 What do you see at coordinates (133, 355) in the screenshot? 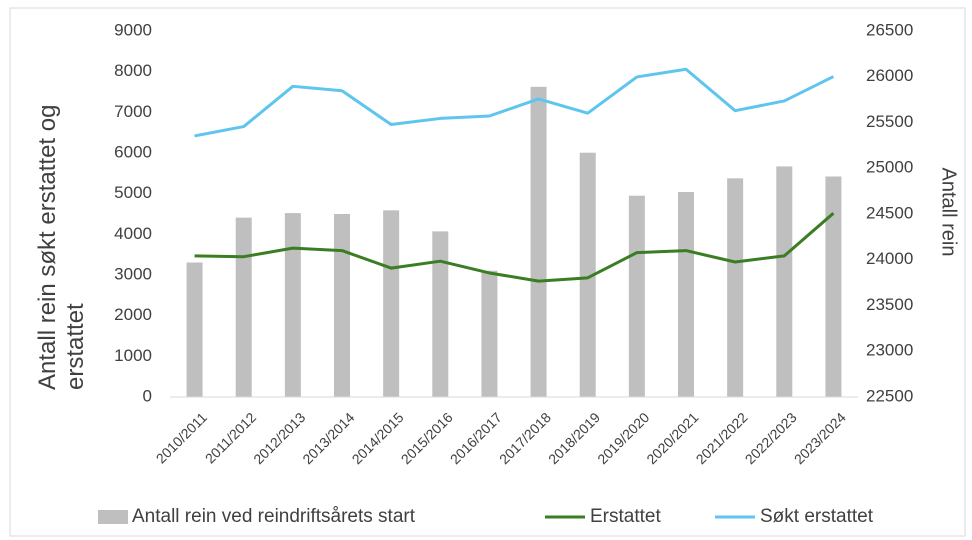
I see `y-tick-label: 1000` at bounding box center [133, 355].